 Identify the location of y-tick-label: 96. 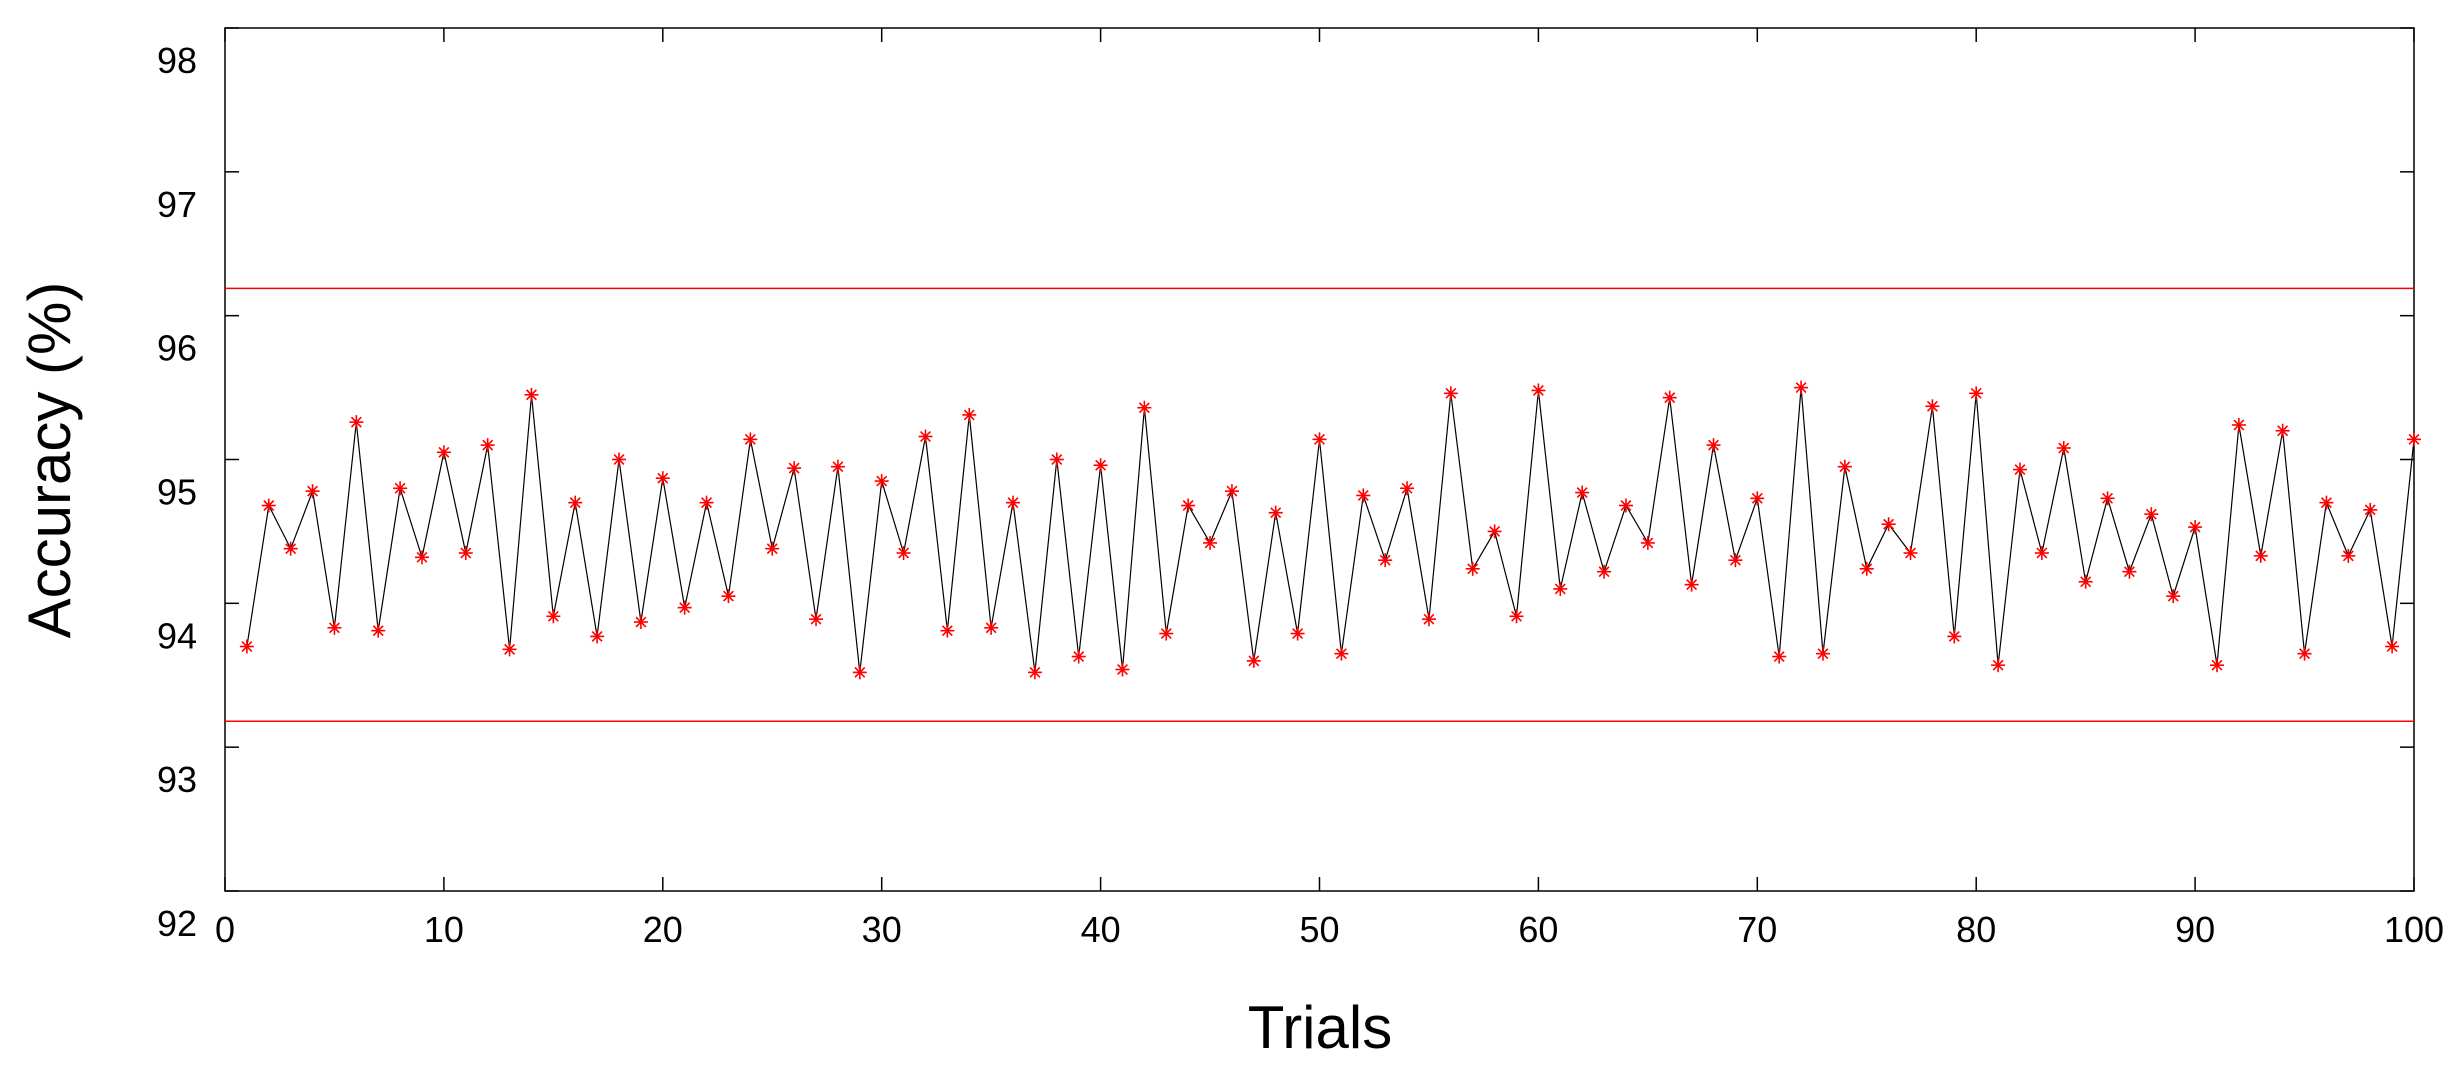
(177, 348).